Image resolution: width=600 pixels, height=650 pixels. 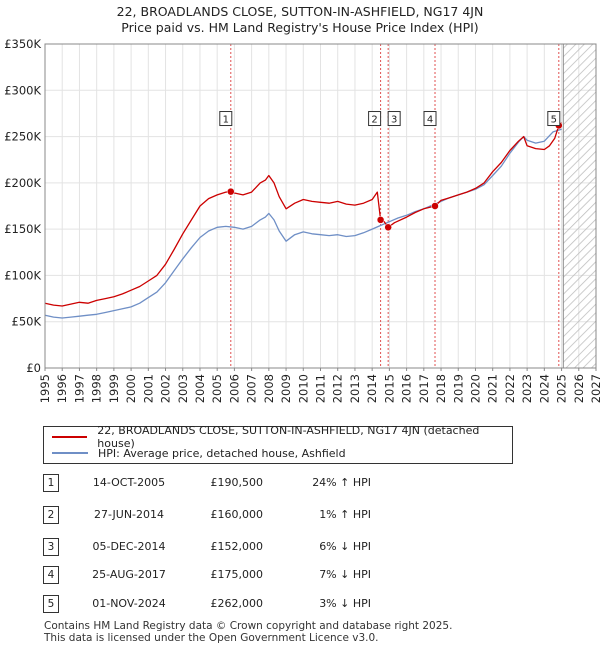 I want to click on x-tick-label: 2002, so click(x=166, y=388).